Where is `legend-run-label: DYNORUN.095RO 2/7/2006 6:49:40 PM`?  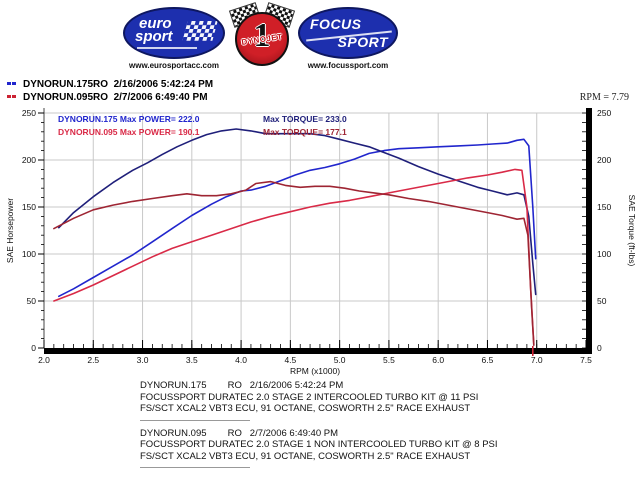 legend-run-label: DYNORUN.095RO 2/7/2006 6:49:40 PM is located at coordinates (115, 97).